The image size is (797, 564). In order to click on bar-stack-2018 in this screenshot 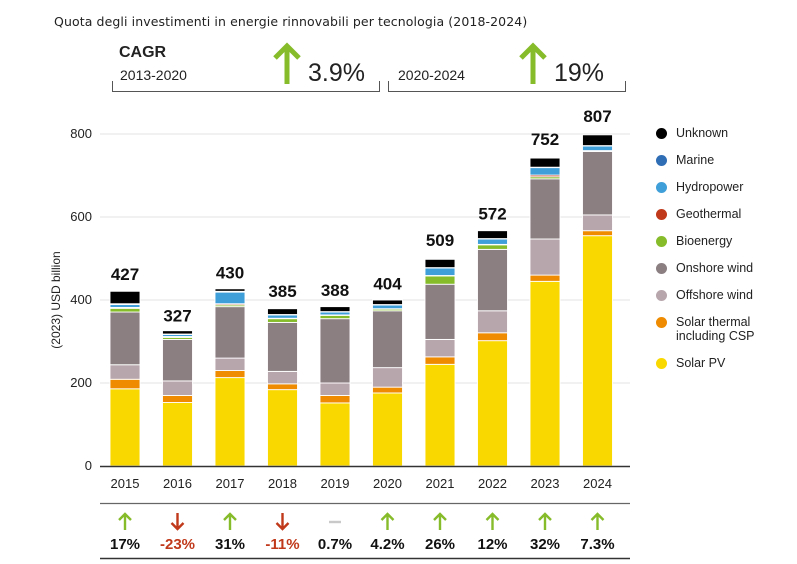, I will do `click(282, 387)`.